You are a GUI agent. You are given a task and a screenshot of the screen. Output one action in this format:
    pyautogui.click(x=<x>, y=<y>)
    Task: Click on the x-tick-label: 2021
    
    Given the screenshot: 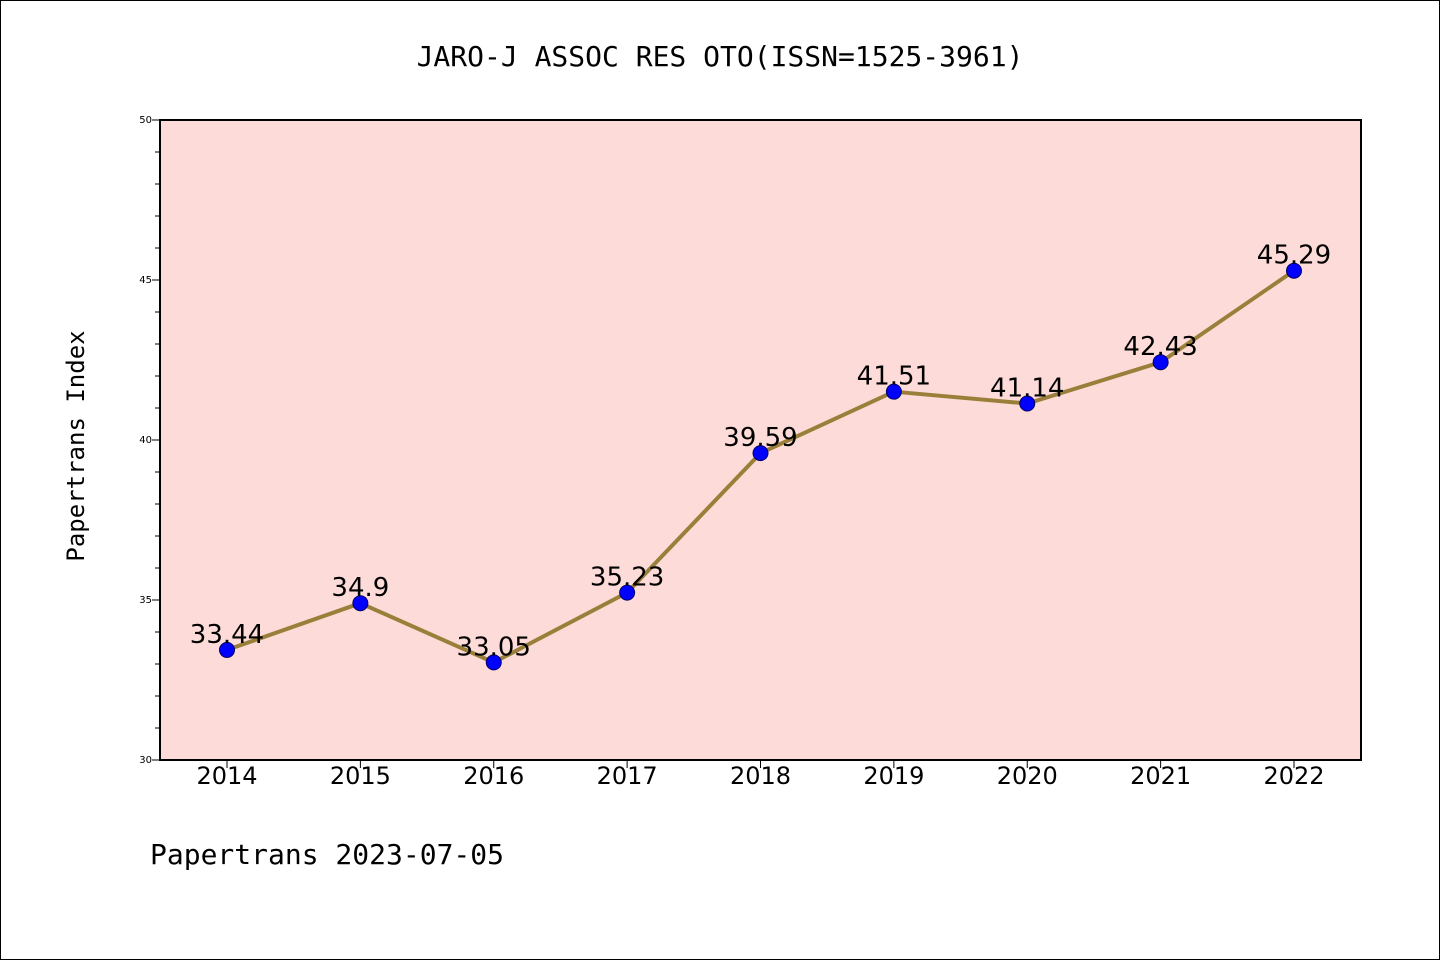 What is the action you would take?
    pyautogui.click(x=1160, y=776)
    